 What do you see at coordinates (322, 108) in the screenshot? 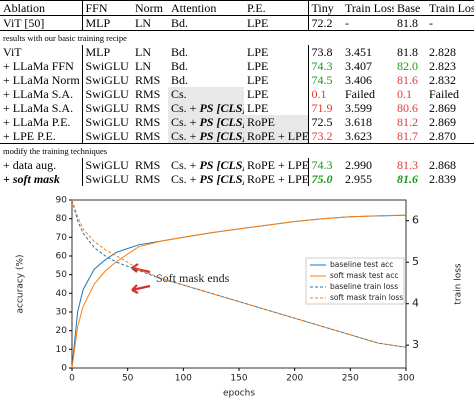
I see `table-cell: 71.9` at bounding box center [322, 108].